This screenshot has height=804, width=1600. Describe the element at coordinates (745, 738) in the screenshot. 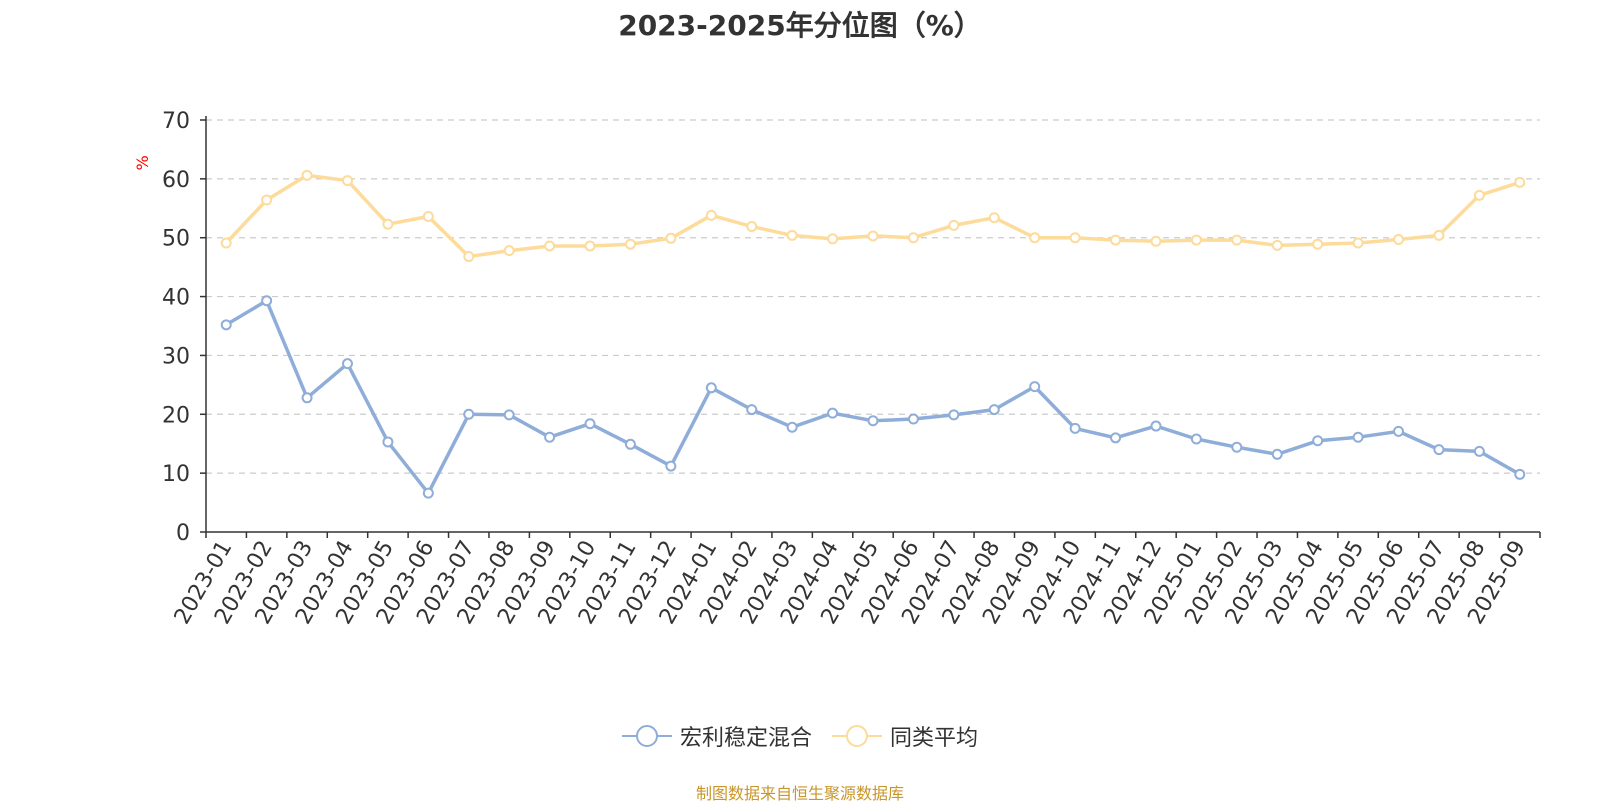

I see `legend-label-series-1: 宏利稳定混合` at that location.